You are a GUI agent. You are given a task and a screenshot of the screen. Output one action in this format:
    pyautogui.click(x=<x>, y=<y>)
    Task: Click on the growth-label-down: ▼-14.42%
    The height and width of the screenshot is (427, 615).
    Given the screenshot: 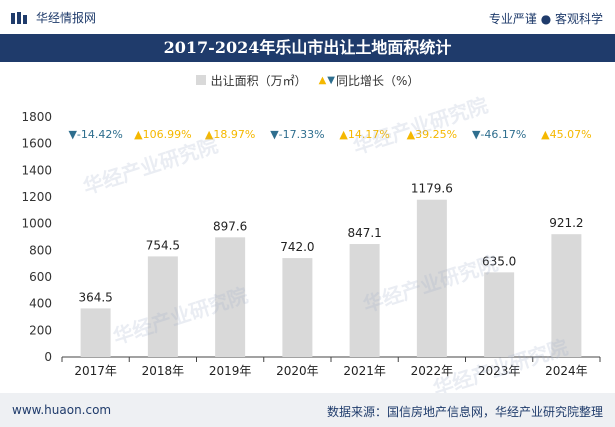 What is the action you would take?
    pyautogui.click(x=95, y=134)
    